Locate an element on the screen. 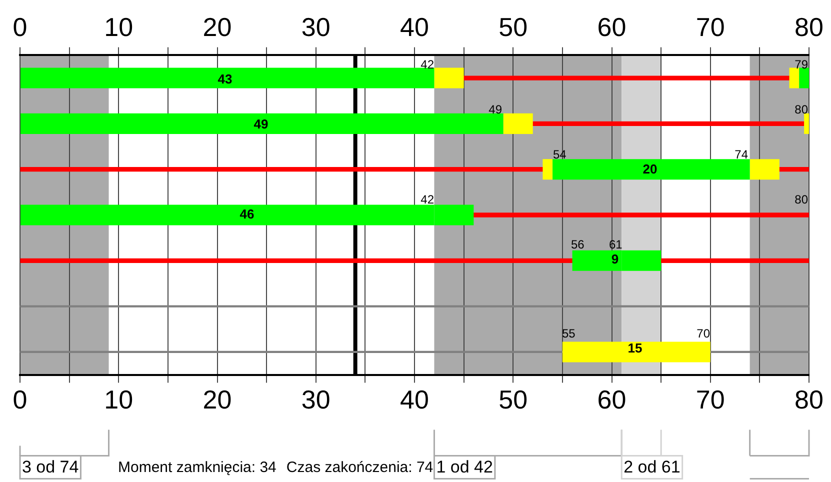 The image size is (831, 482). x-tick-label: 50 is located at coordinates (513, 399).